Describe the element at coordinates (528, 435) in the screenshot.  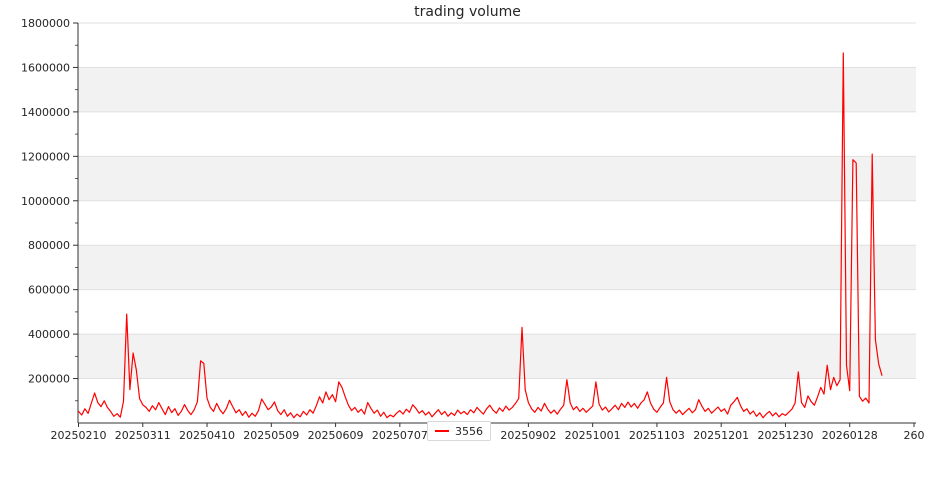
I see `x-axis-tick-label: 20250902` at that location.